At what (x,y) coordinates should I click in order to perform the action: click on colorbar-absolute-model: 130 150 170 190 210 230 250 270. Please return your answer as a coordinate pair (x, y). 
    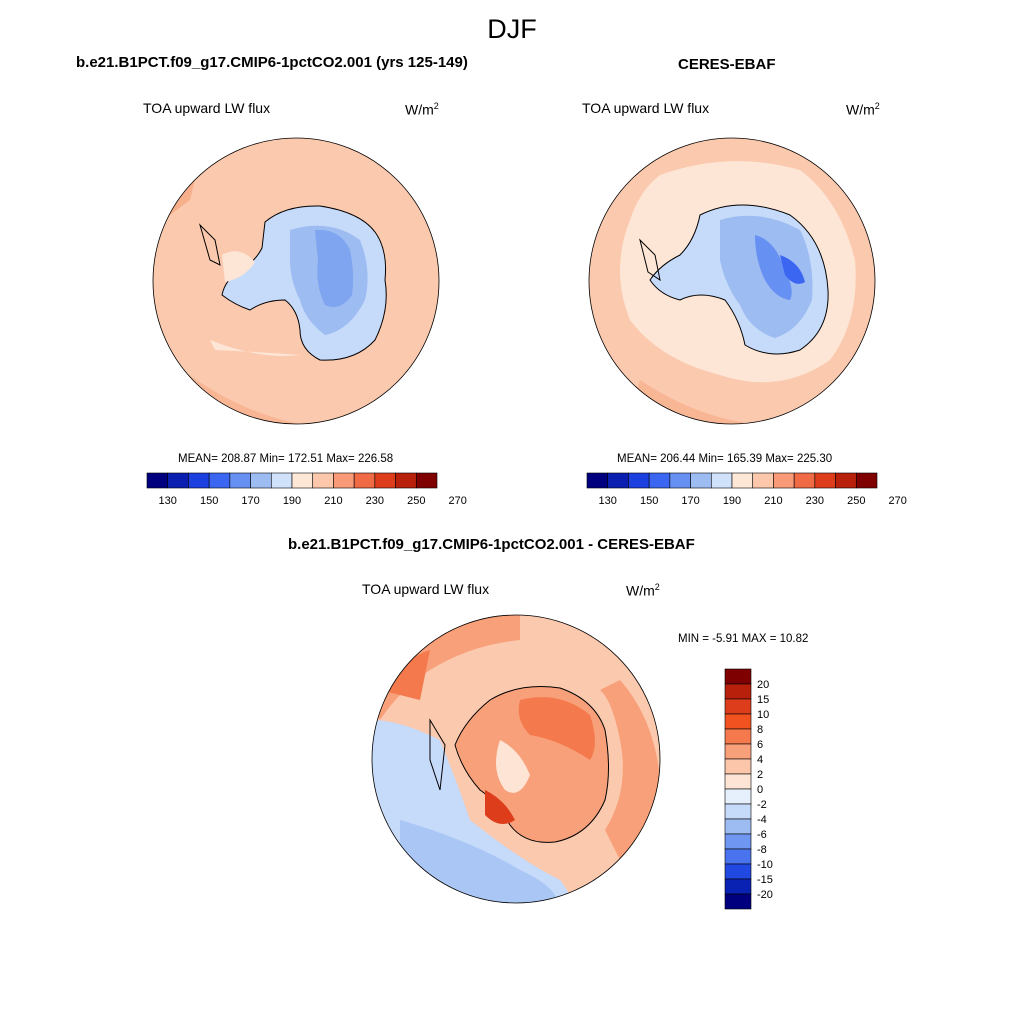
    Looking at the image, I should click on (306, 489).